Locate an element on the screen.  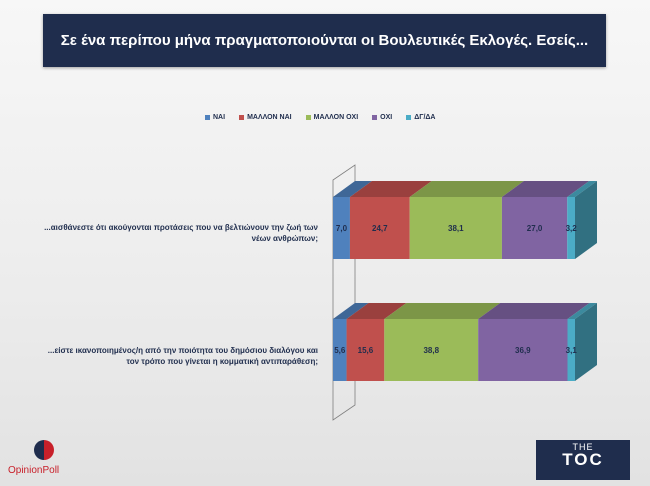
data-label-1-4: 3,1 is located at coordinates (572, 350).